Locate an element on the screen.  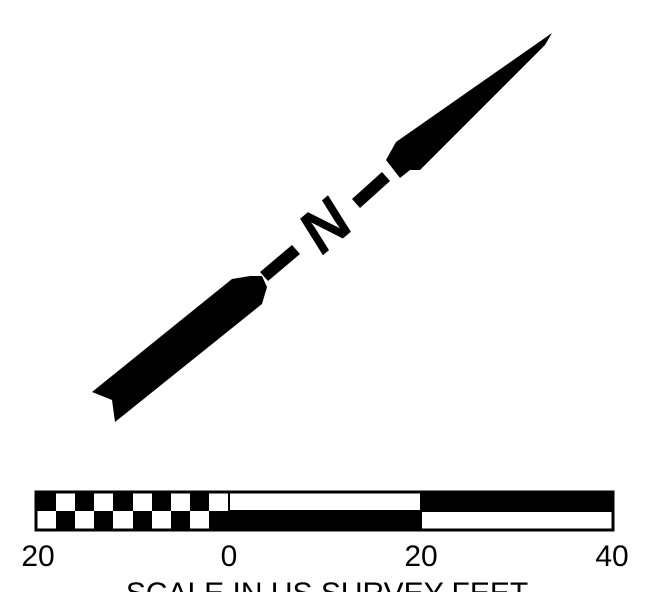
north-arrow-upper-shaft is located at coordinates (371, 190).